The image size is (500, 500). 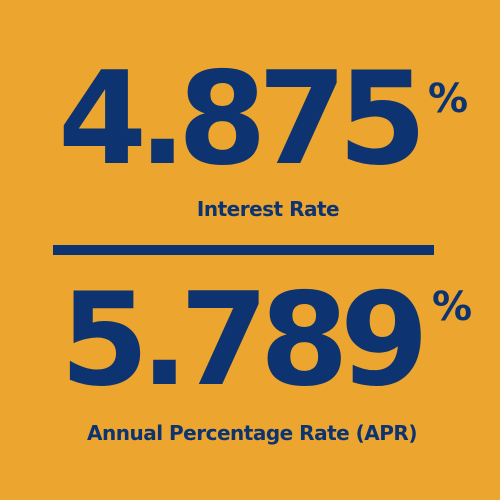 I want to click on interest-rate-label: Interest Rate, so click(x=268, y=209).